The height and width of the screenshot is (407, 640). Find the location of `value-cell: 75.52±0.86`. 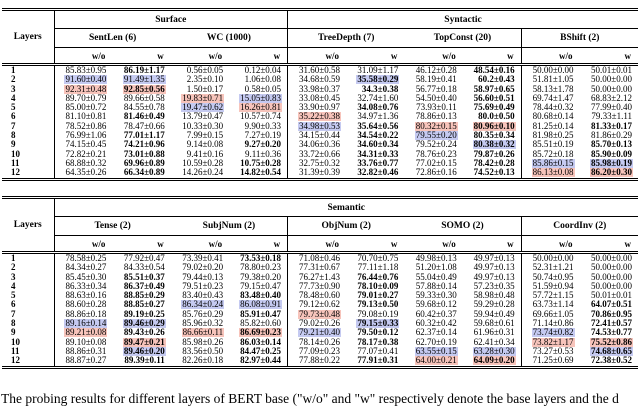

value-cell: 75.52±0.86 is located at coordinates (609, 342).